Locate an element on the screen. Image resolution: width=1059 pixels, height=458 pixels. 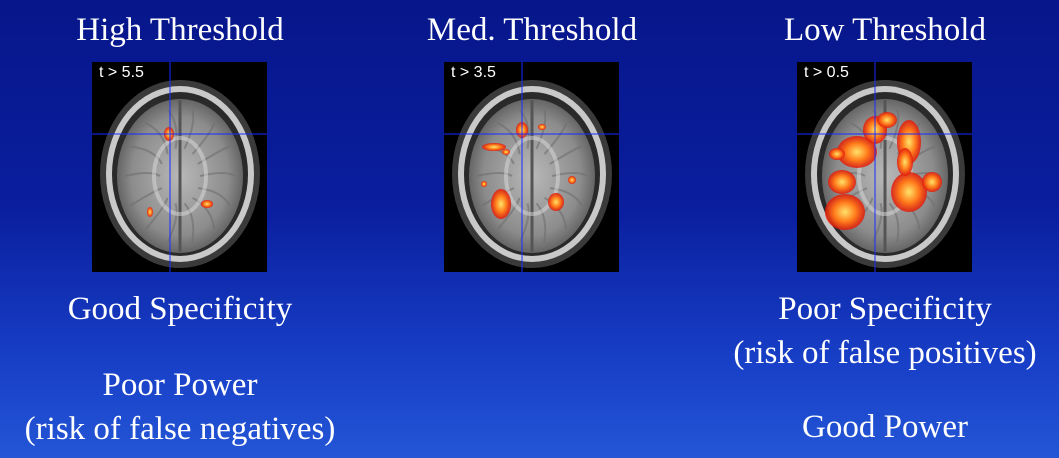
caption-power-high: Poor Power is located at coordinates (180, 385).